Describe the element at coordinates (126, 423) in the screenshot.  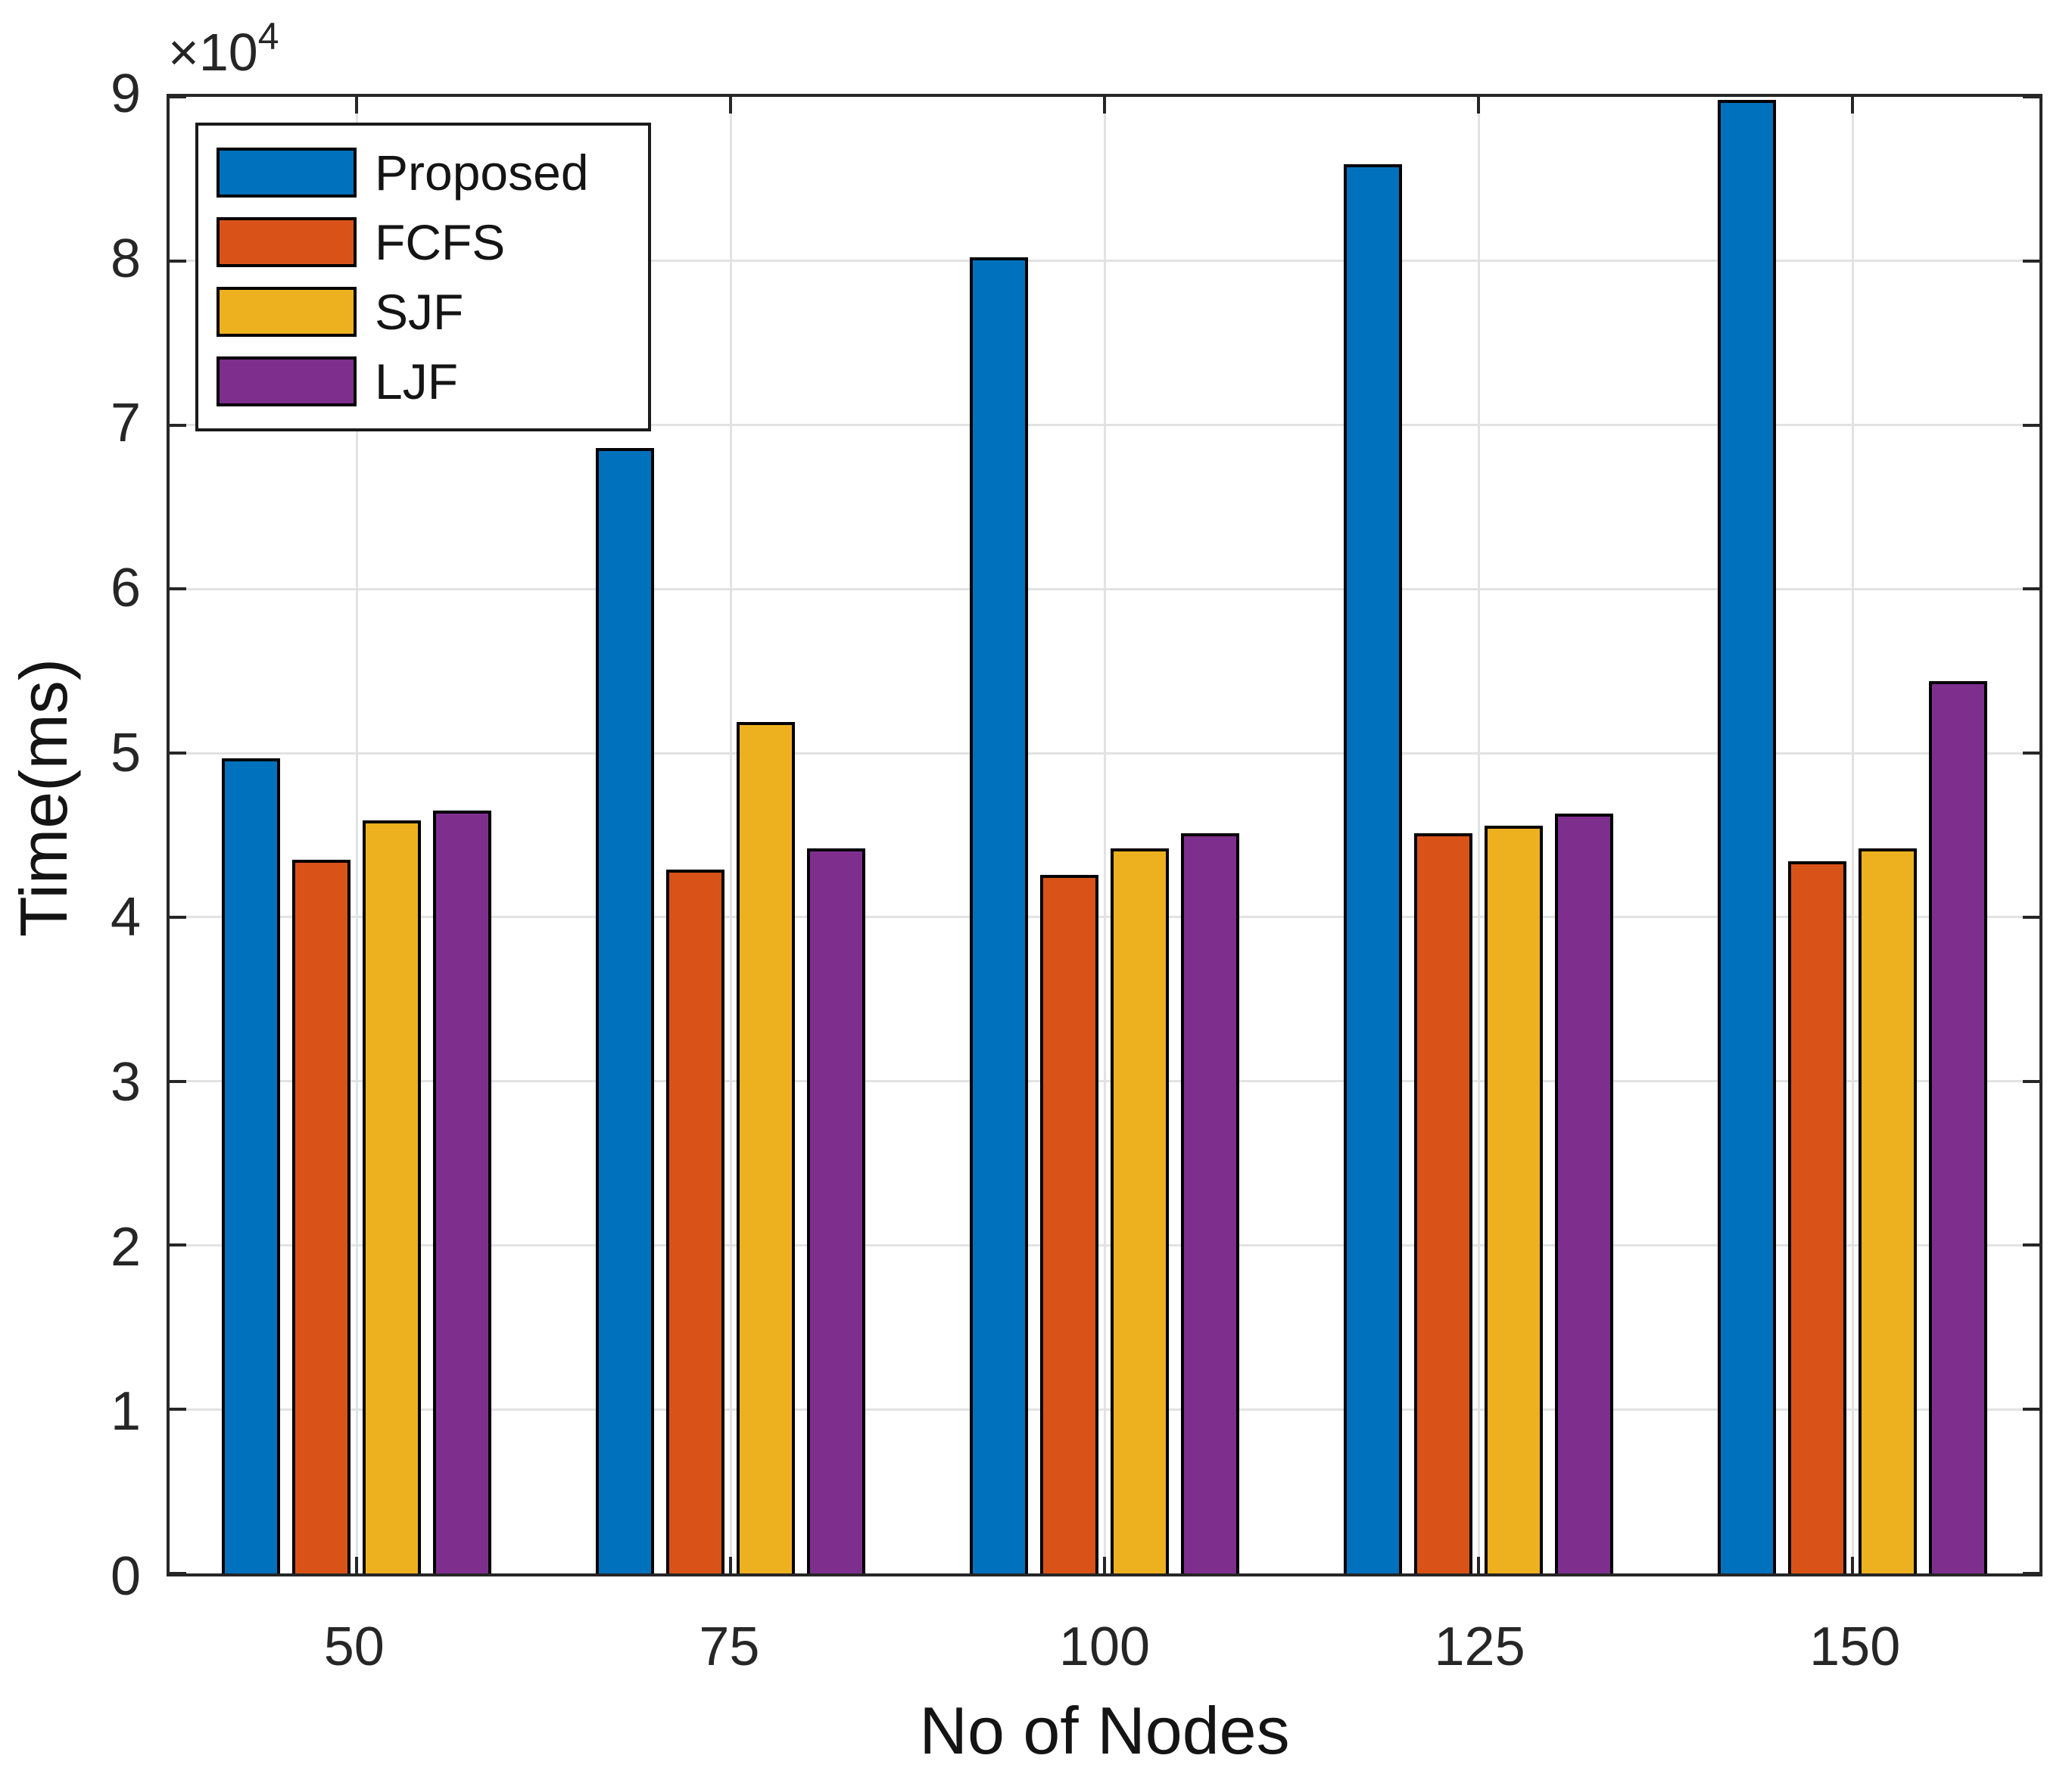
I see `y-tick-label: 7` at that location.